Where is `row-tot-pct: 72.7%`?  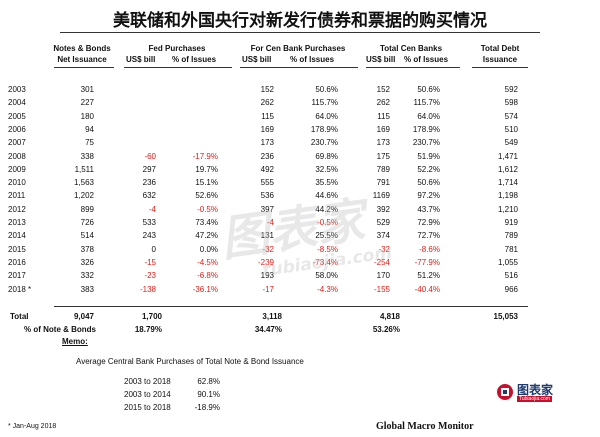
row-tot-pct: 72.7% is located at coordinates (428, 236).